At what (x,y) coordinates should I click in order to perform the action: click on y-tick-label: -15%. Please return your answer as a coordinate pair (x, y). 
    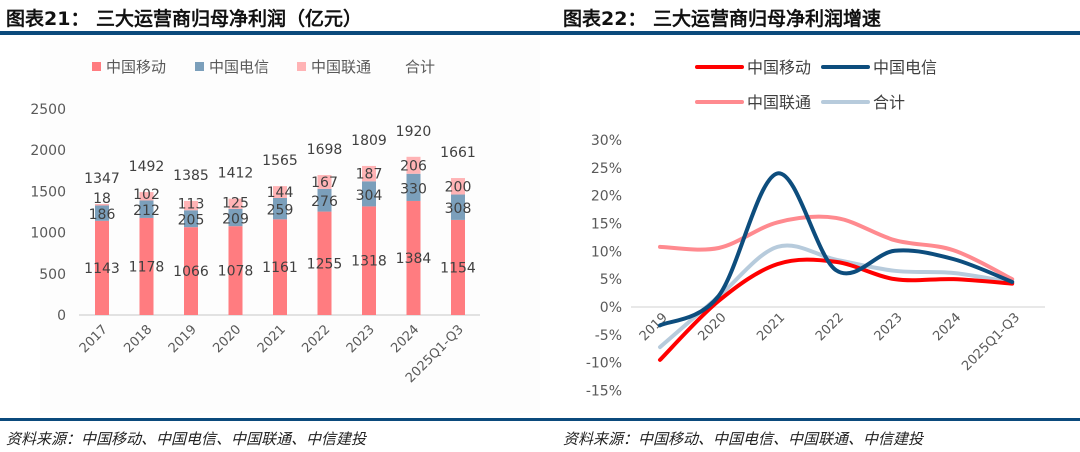
    Looking at the image, I should click on (604, 392).